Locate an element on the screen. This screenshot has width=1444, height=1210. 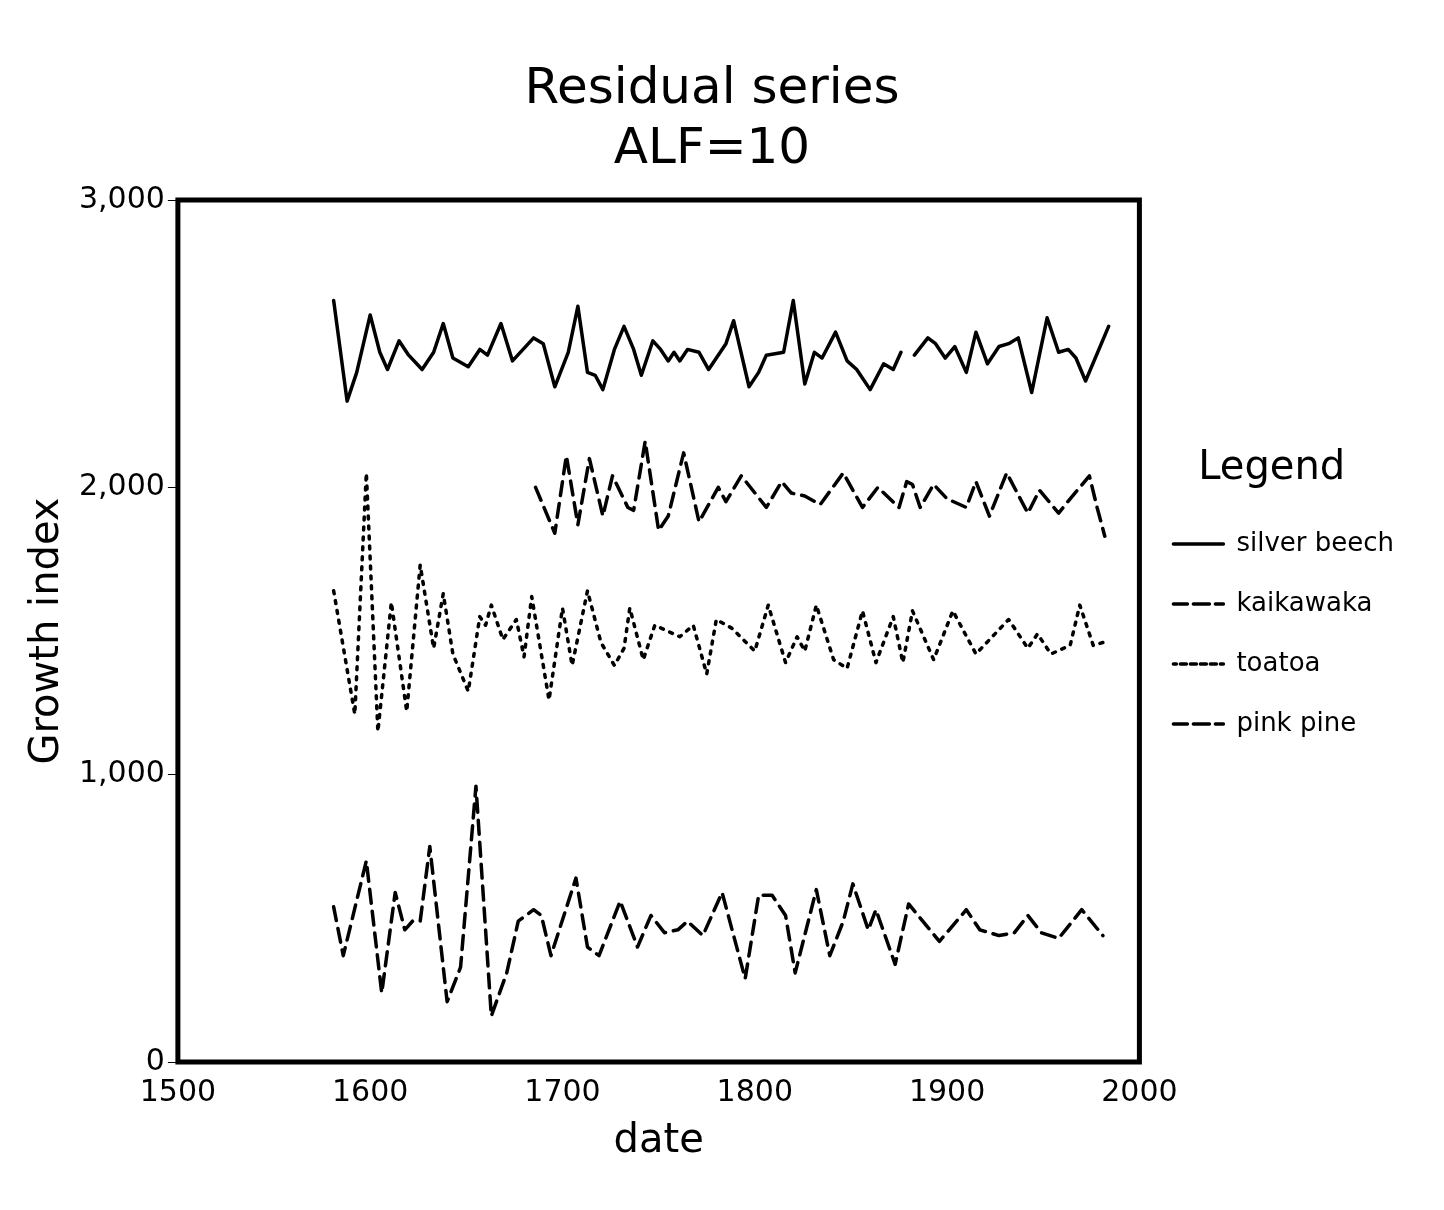
chart-title: Residual series is located at coordinates (712, 85).